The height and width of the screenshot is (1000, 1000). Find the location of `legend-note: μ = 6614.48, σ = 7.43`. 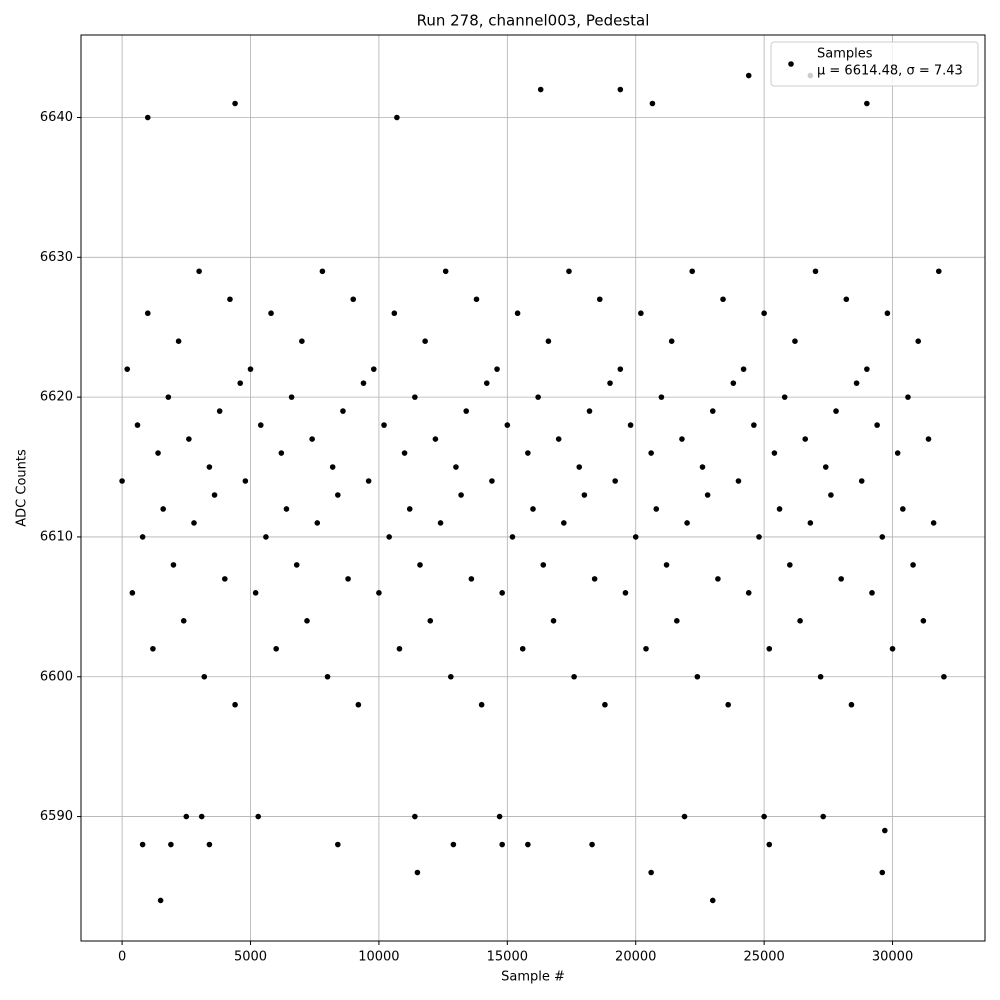

legend-note: μ = 6614.48, σ = 7.43 is located at coordinates (890, 71).